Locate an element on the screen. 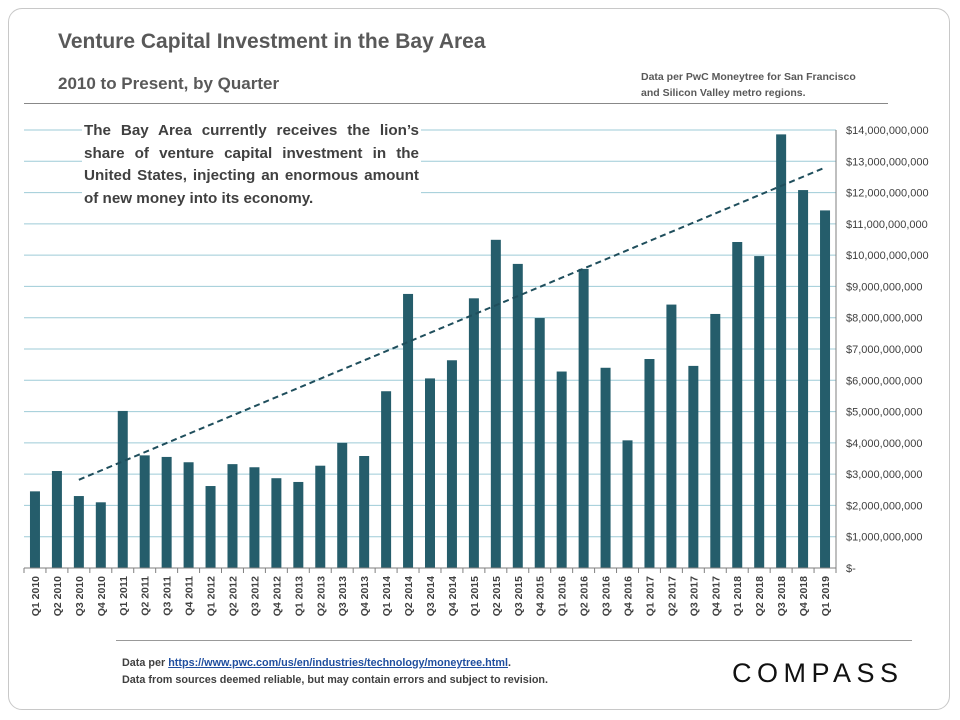  source-note-line1: Data per PwC Moneytree for San Francisco is located at coordinates (748, 77).